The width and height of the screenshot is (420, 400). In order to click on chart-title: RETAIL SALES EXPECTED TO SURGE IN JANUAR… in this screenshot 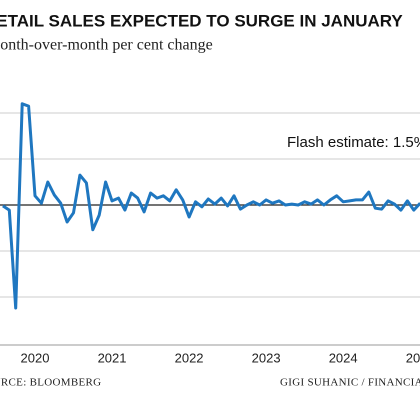, I will do `click(201, 20)`.